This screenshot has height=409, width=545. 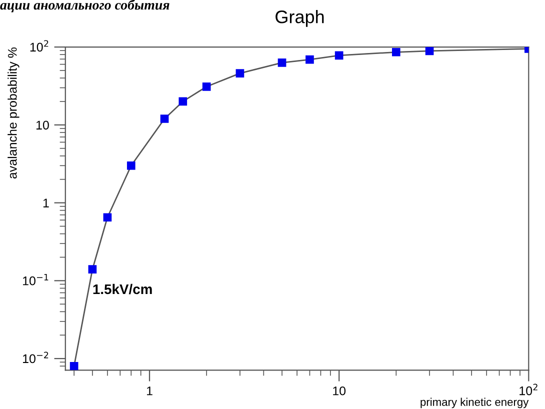 What do you see at coordinates (474, 403) in the screenshot?
I see `x-axis-title: primary kinetic energy` at bounding box center [474, 403].